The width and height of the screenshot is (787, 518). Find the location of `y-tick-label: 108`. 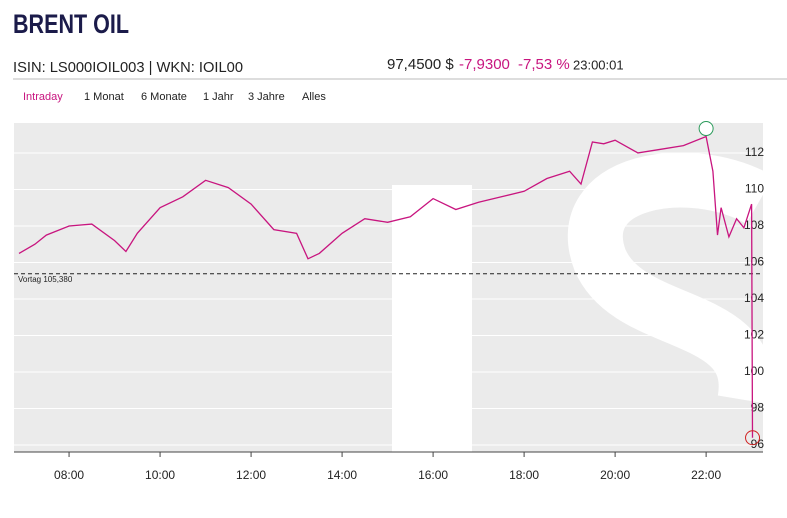

y-tick-label: 108 is located at coordinates (754, 225).